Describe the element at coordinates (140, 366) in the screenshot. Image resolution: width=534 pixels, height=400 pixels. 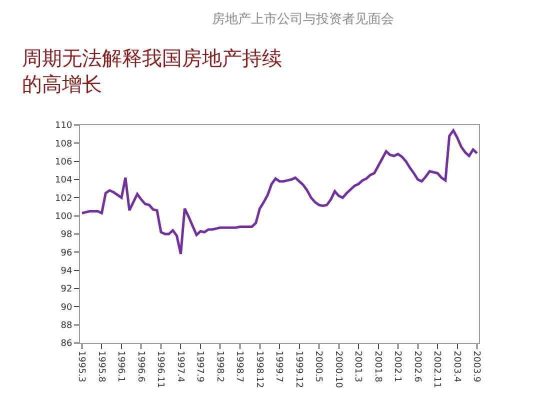
I see `x-tick-label: 1996.6` at that location.